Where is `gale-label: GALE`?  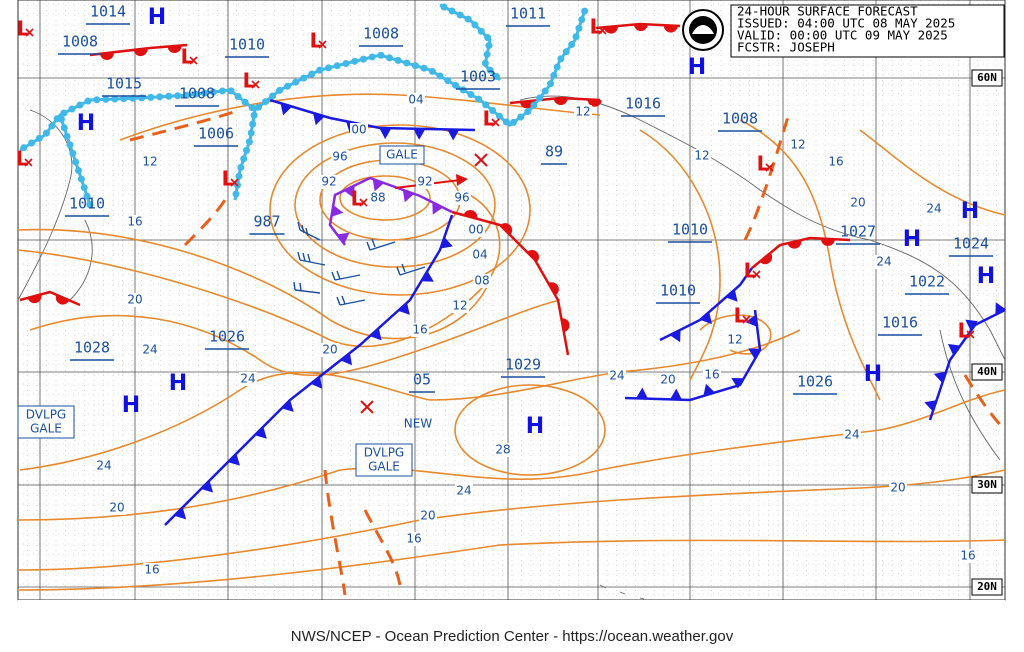
gale-label: GALE is located at coordinates (402, 155).